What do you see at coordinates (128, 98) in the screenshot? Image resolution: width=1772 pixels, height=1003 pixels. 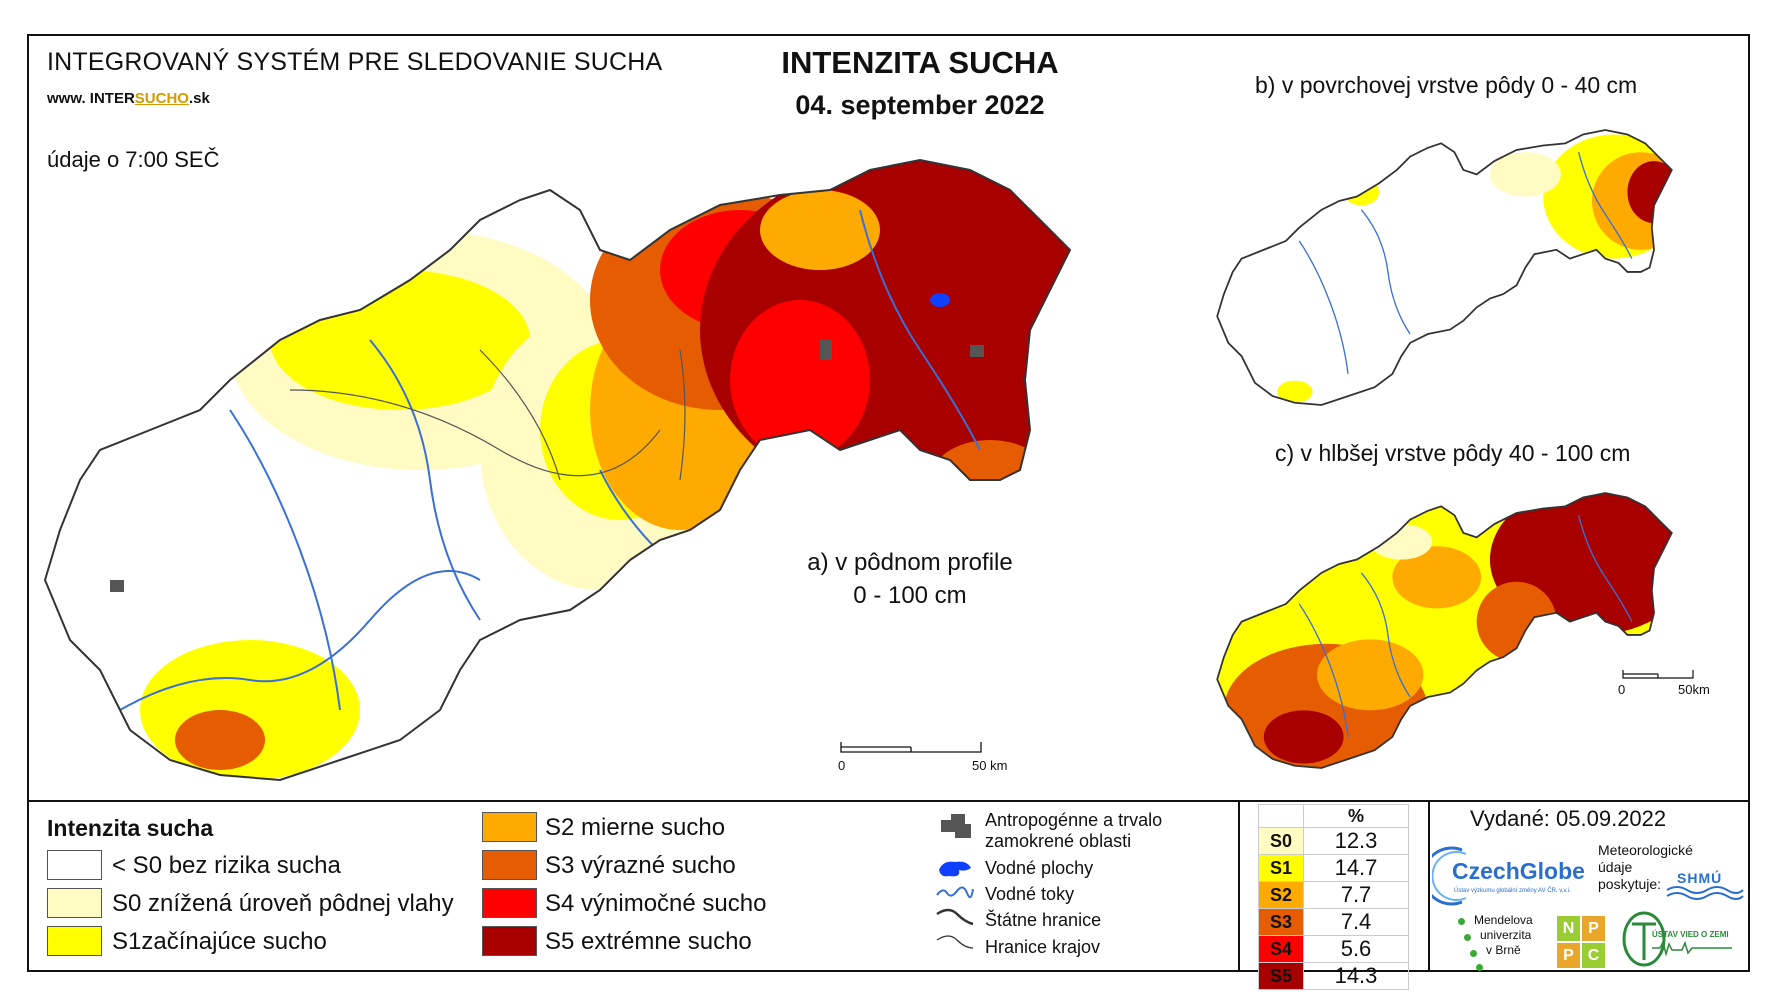 I see `website-link: www. INTERSUCHO.sk` at bounding box center [128, 98].